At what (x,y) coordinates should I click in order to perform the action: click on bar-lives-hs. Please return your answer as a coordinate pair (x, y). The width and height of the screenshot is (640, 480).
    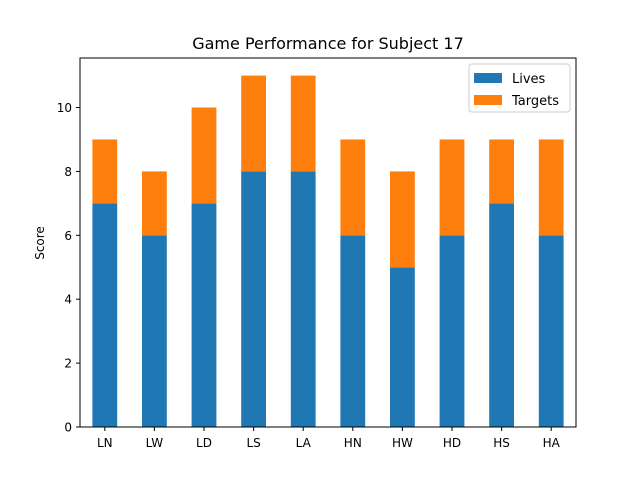
    Looking at the image, I should click on (501, 315).